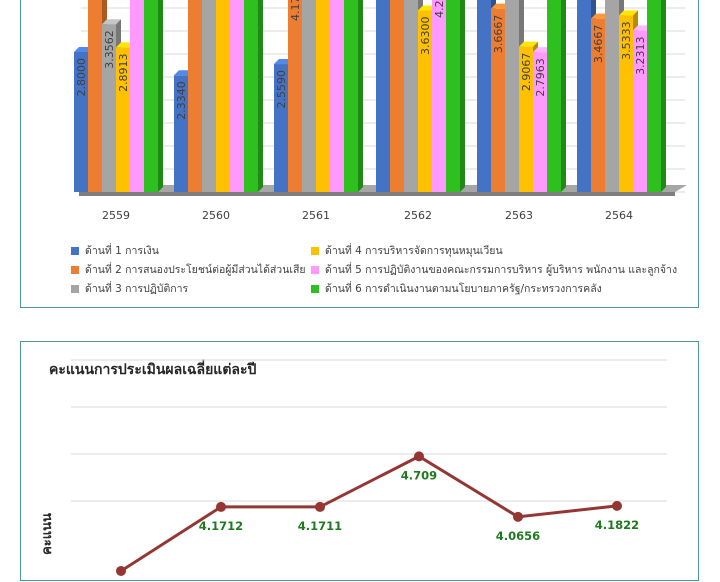 The image size is (720, 582). What do you see at coordinates (216, 215) in the screenshot?
I see `bar-category-label: 2560` at bounding box center [216, 215].